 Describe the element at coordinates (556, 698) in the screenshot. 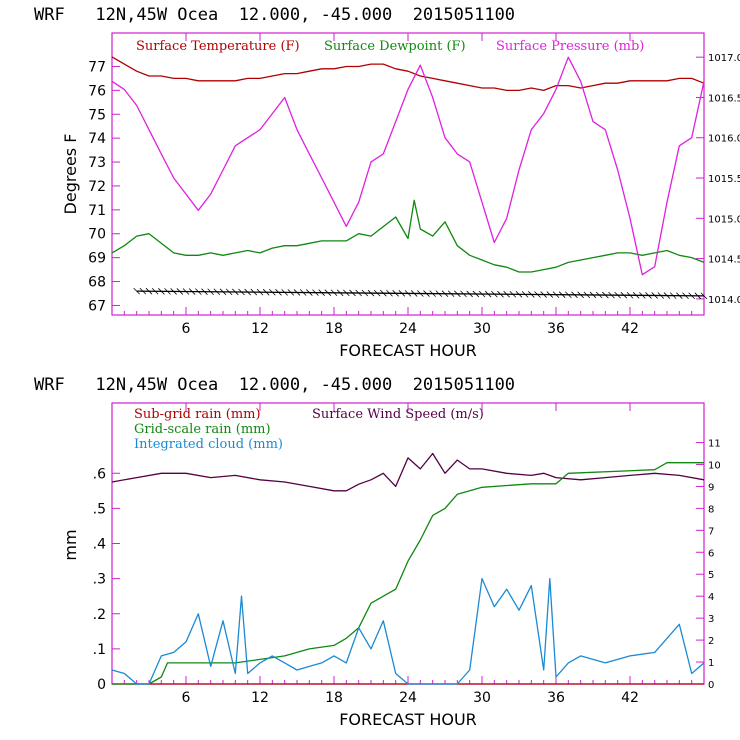

I see `x-tick-label: 36` at that location.